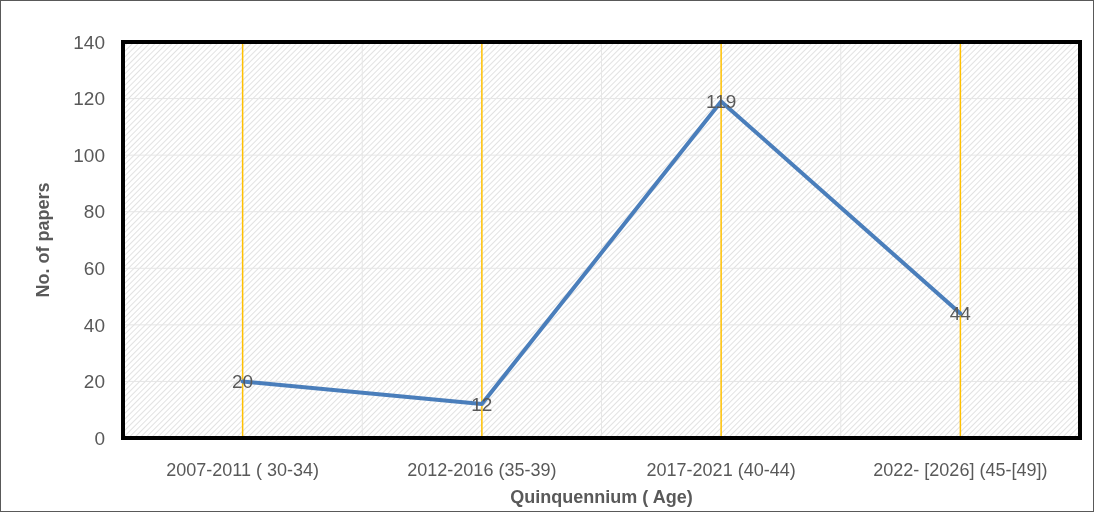 The width and height of the screenshot is (1094, 512). What do you see at coordinates (243, 470) in the screenshot?
I see `x-tick-label: 2007-2011 ( 30-34)` at bounding box center [243, 470].